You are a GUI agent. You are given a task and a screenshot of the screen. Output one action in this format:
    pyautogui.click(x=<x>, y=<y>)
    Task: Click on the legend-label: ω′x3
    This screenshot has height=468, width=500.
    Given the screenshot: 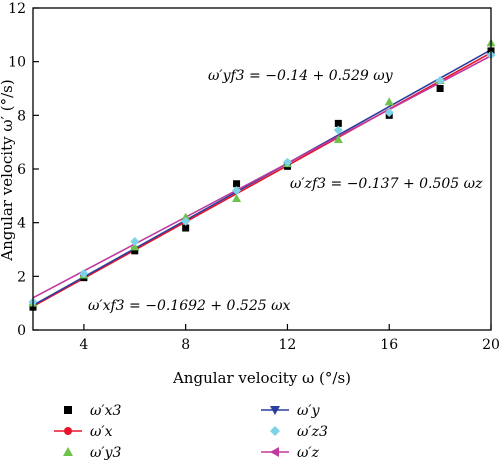 What is the action you would take?
    pyautogui.click(x=105, y=411)
    